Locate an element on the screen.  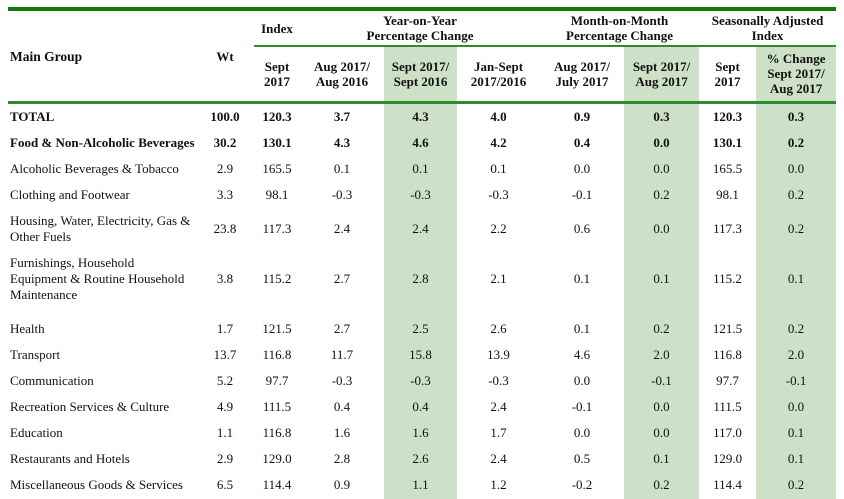
col-header-aug2017-aug2016: Aug 2017/ Aug 2016 is located at coordinates (342, 75).